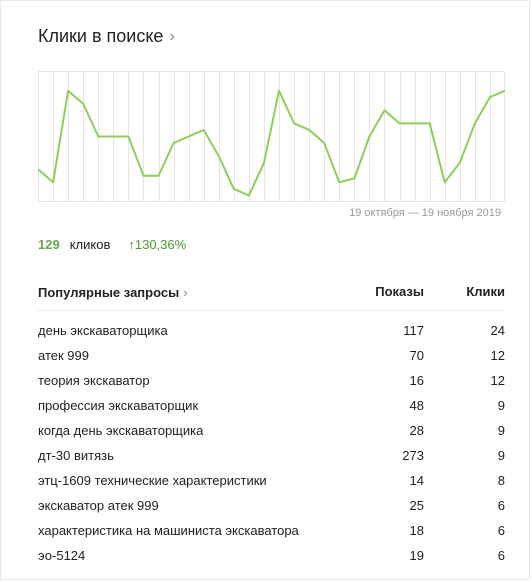  Describe the element at coordinates (485, 291) in the screenshot. I see `col-clicks-header: Клики` at that location.